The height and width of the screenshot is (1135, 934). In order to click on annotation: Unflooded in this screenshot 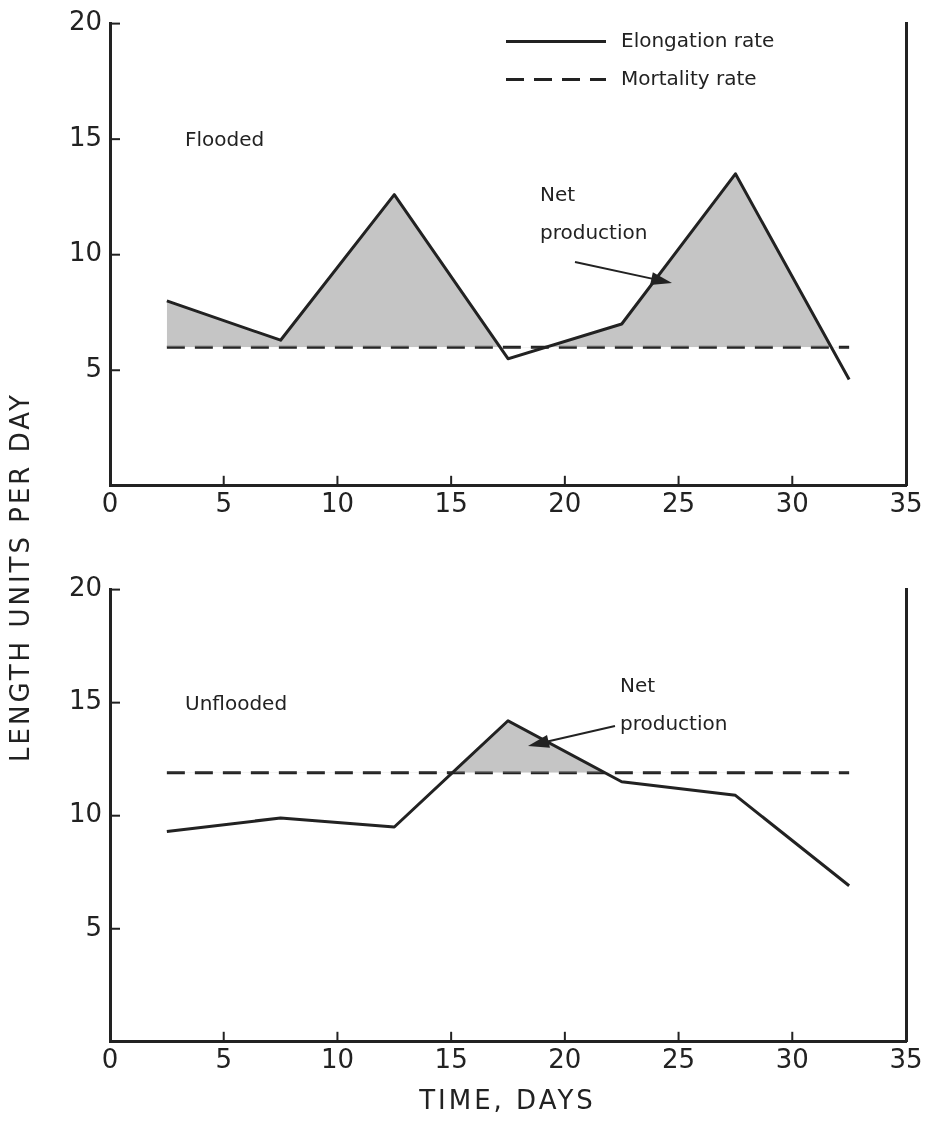, I will do `click(236, 703)`.